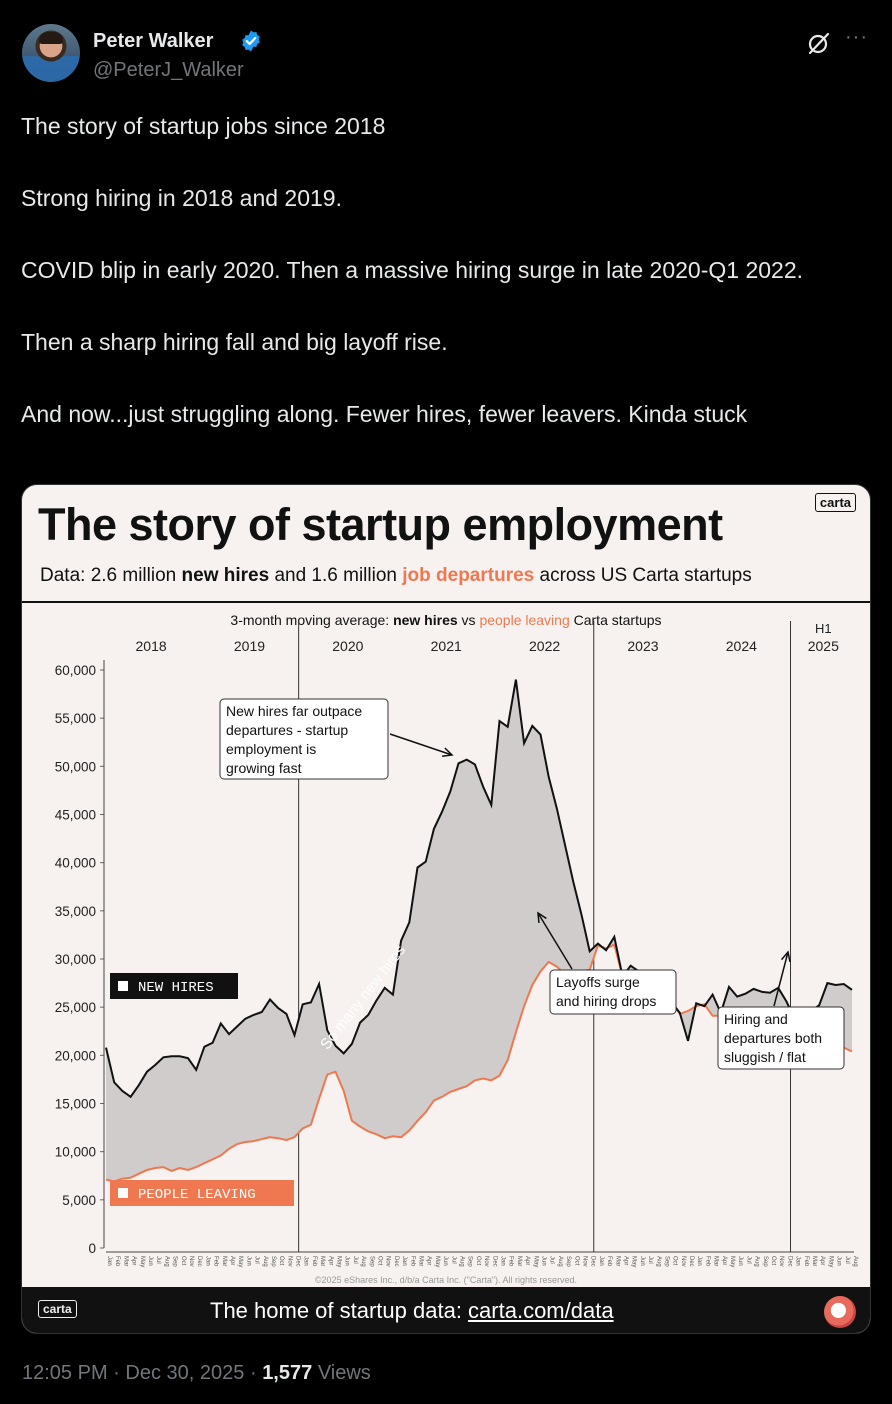 The height and width of the screenshot is (1404, 892). I want to click on chart-title-part: 3-month moving average:, so click(311, 620).